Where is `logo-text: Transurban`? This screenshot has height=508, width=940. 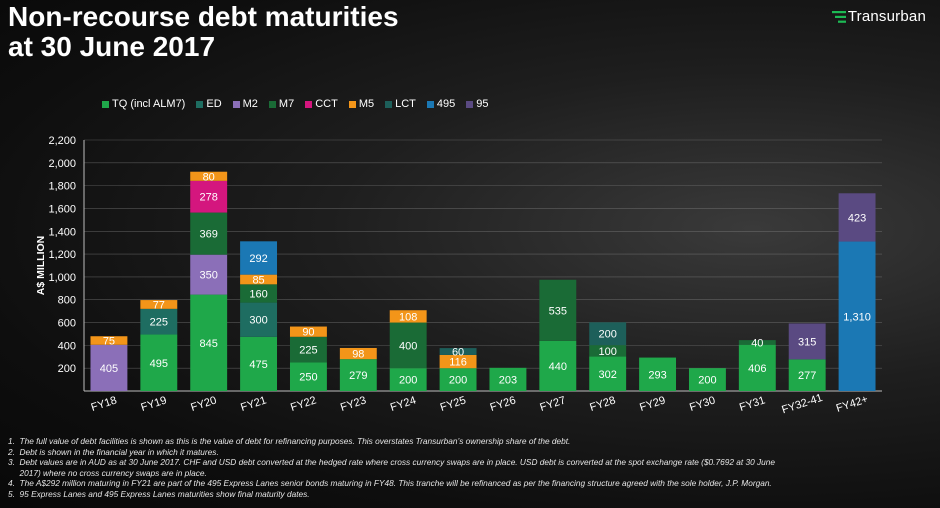
logo-text: Transurban is located at coordinates (886, 16).